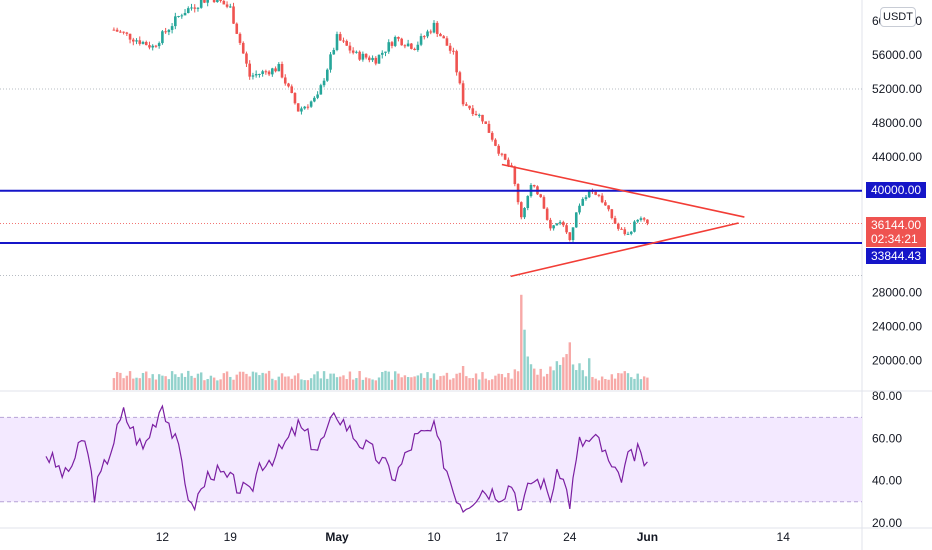 This screenshot has width=932, height=550. Describe the element at coordinates (431, 216) in the screenshot. I see `horizontal-levels` at that location.